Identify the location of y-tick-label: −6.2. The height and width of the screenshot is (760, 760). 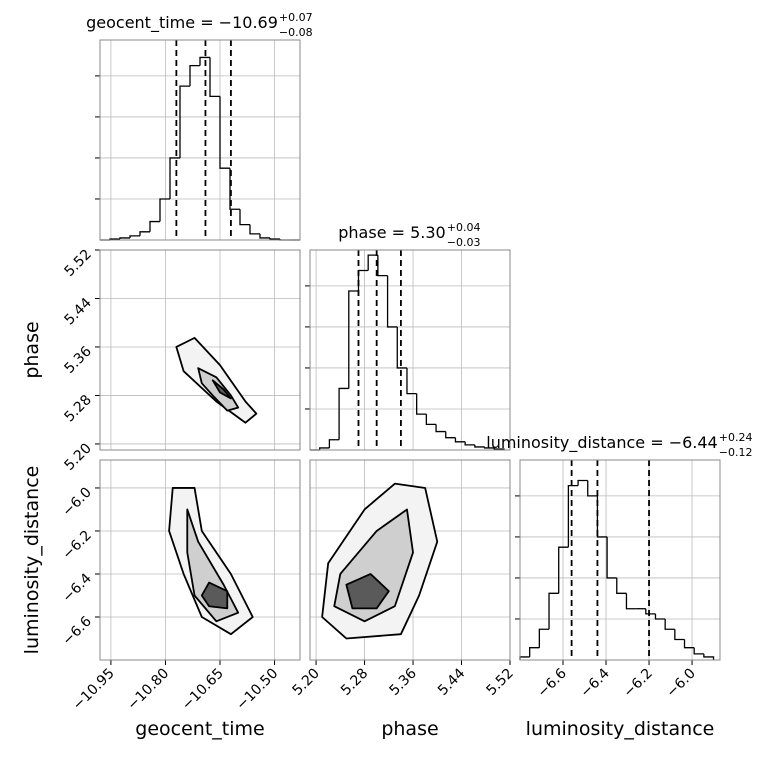
(76, 544).